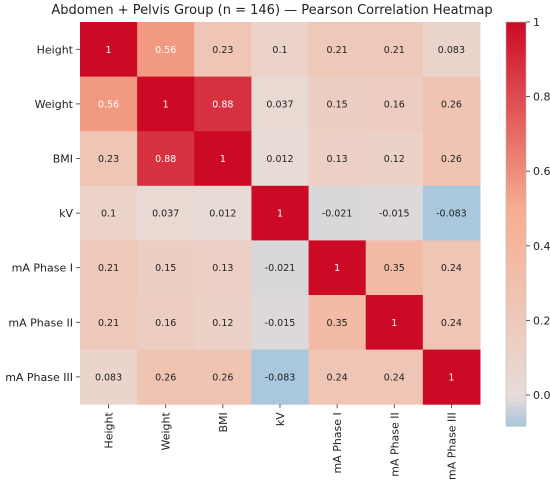 The height and width of the screenshot is (501, 550). I want to click on cell-value-label: 0.15, so click(337, 104).